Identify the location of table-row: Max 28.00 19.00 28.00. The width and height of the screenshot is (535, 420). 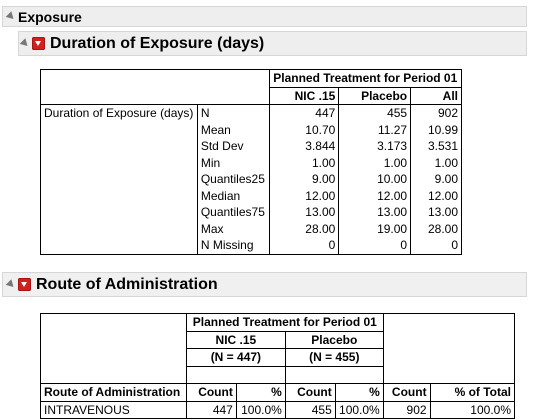
(251, 228).